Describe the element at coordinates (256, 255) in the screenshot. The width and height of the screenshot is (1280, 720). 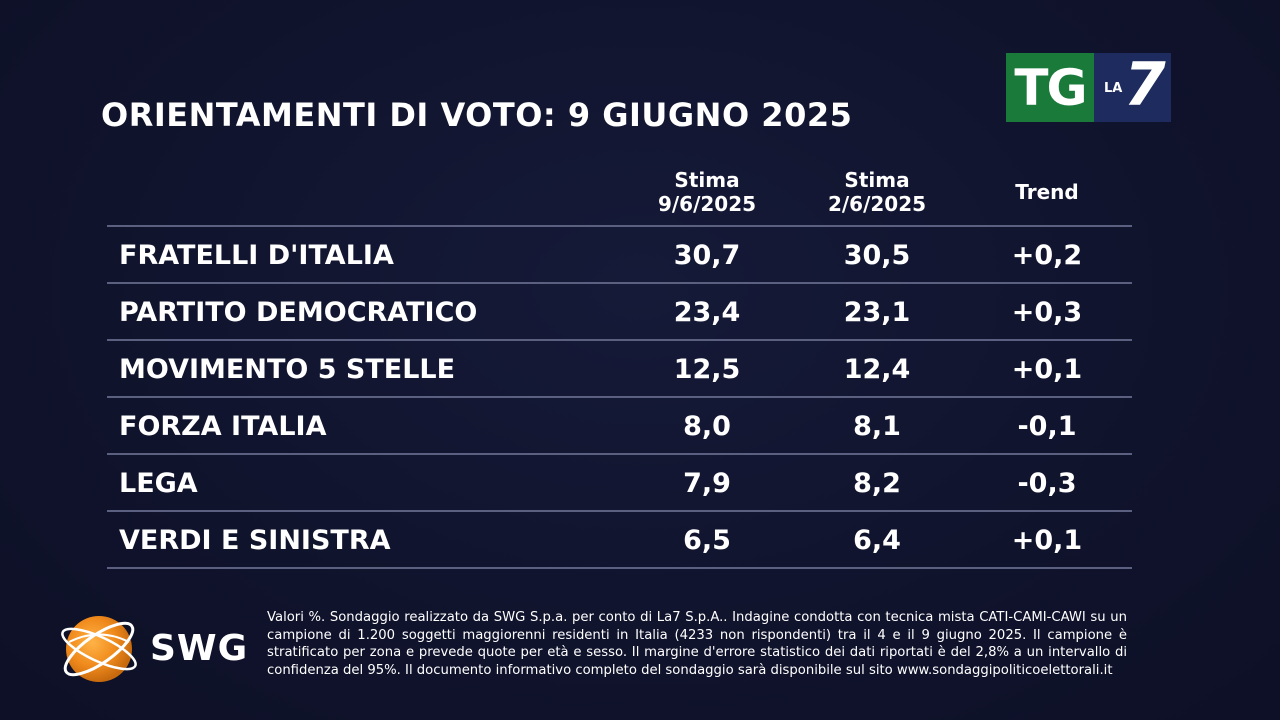
I see `party-name: FRATELLI D'ITALIA` at that location.